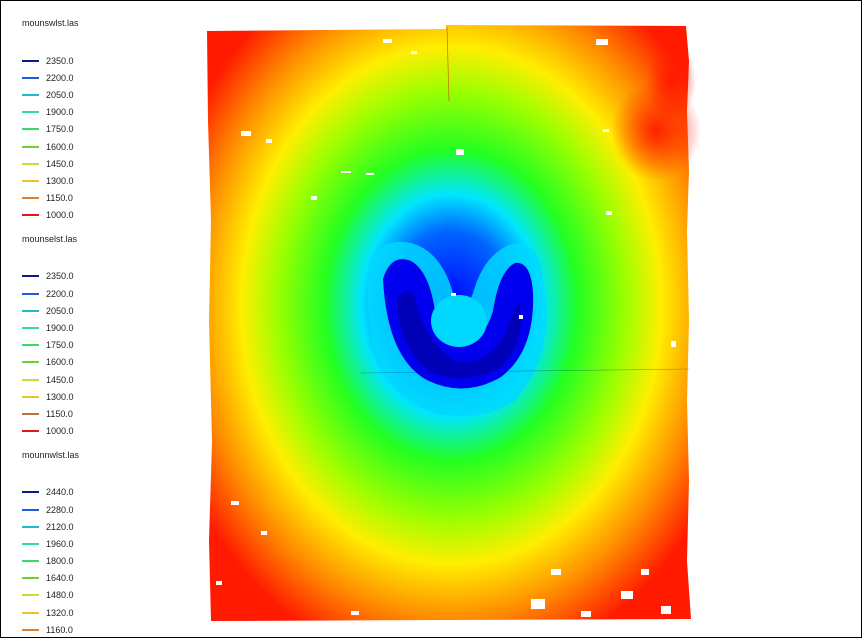 The height and width of the screenshot is (638, 862). Describe the element at coordinates (60, 526) in the screenshot. I see `legend-value-label: 2120.0` at that location.